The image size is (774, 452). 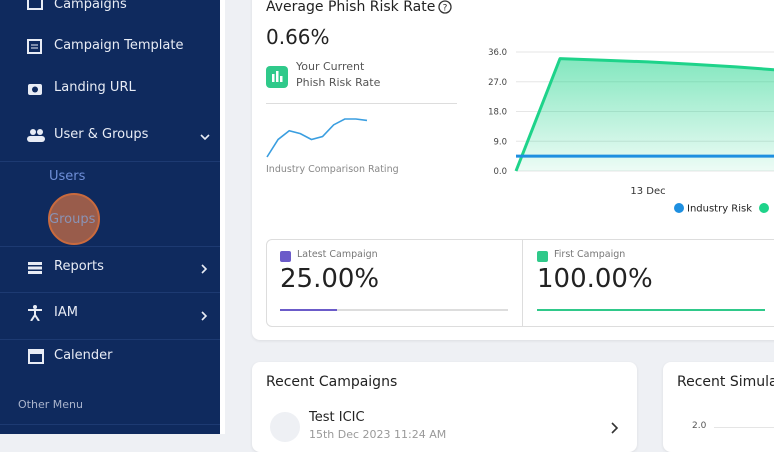 What do you see at coordinates (699, 426) in the screenshot?
I see `tick-label: 2.0` at bounding box center [699, 426].